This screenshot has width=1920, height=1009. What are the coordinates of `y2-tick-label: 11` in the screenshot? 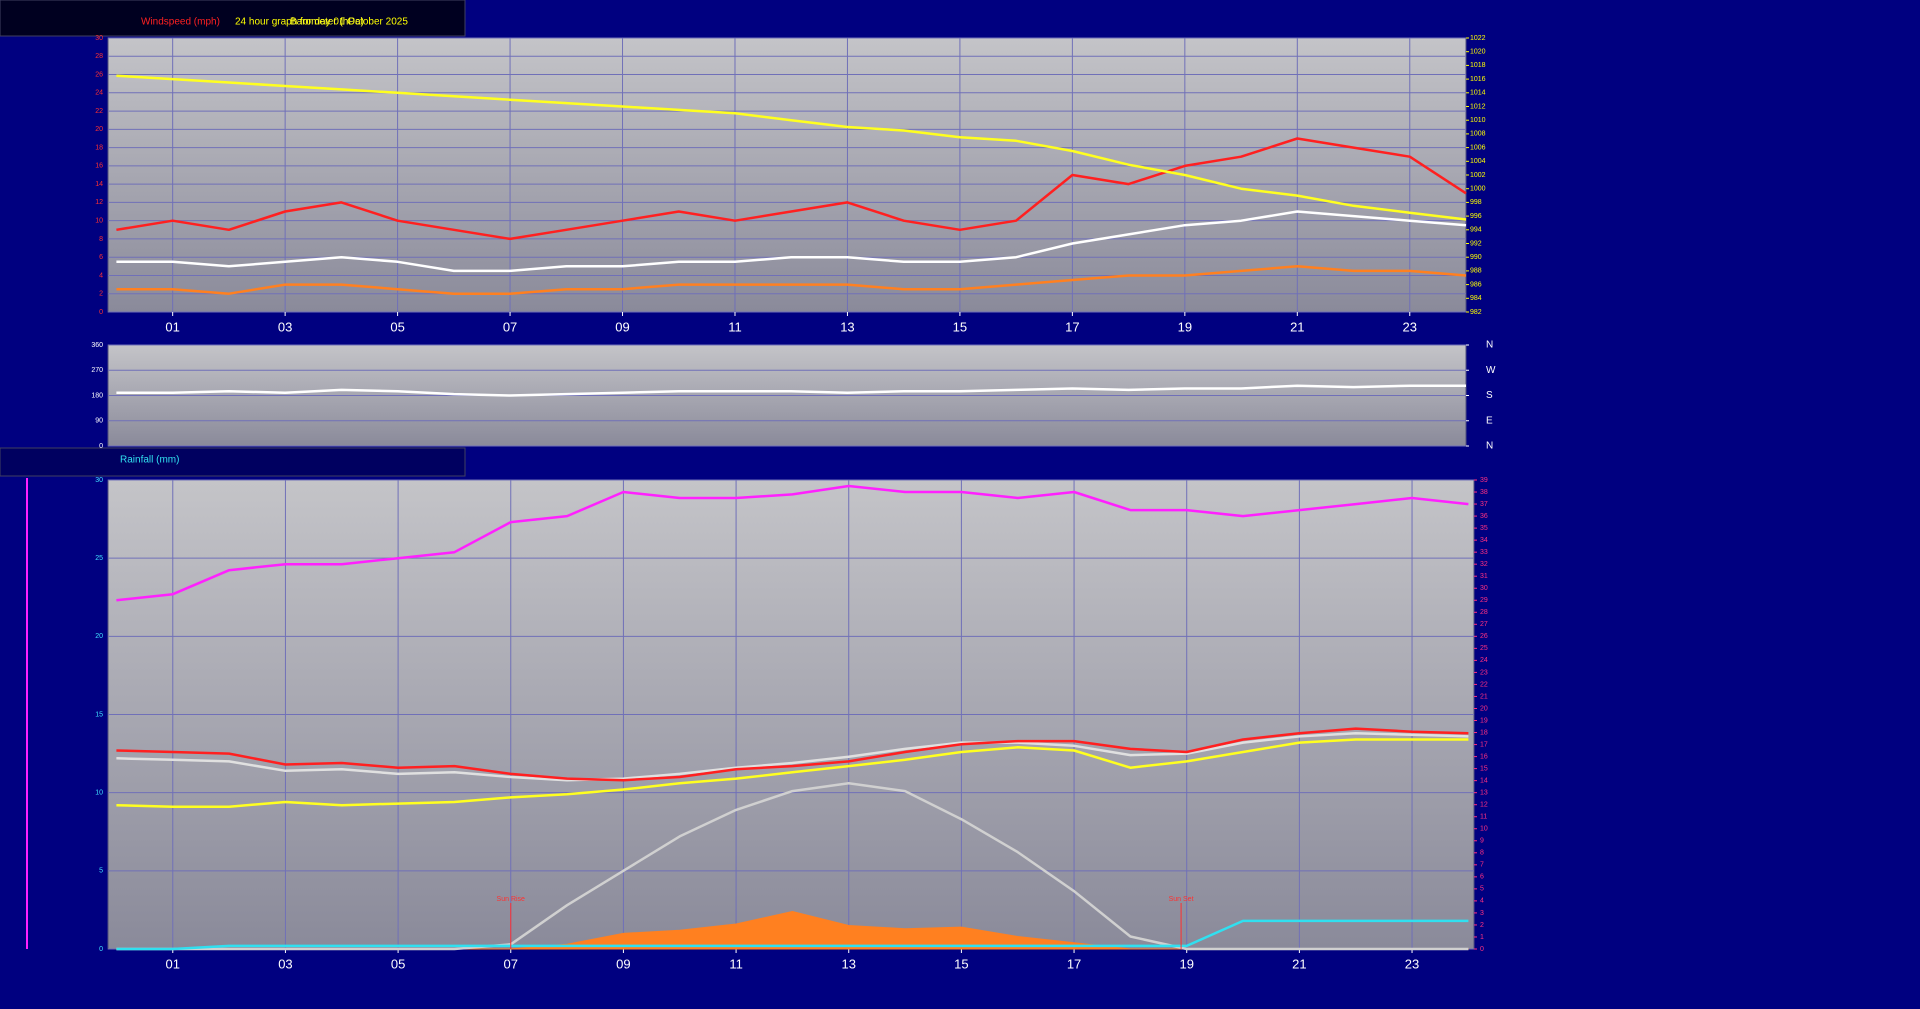 It's located at (1483, 817).